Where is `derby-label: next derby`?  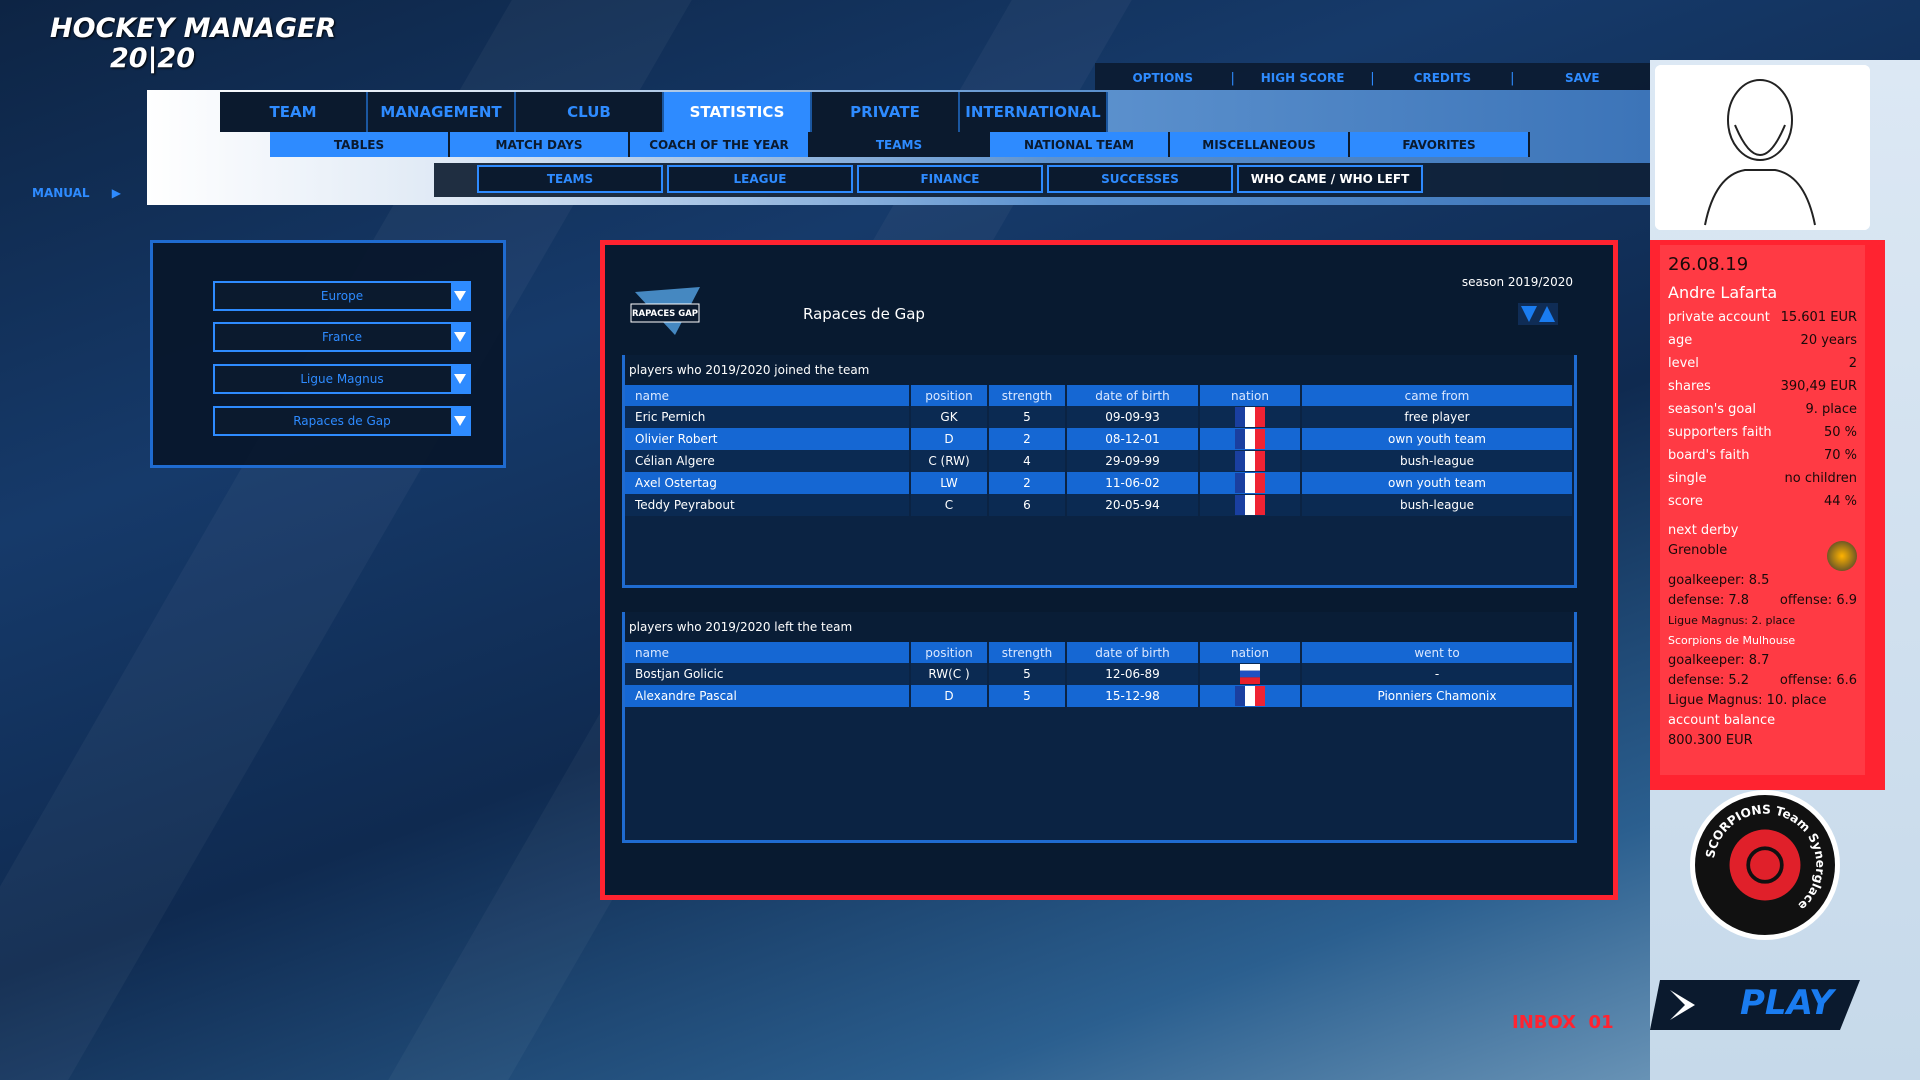
derby-label: next derby is located at coordinates (1703, 530).